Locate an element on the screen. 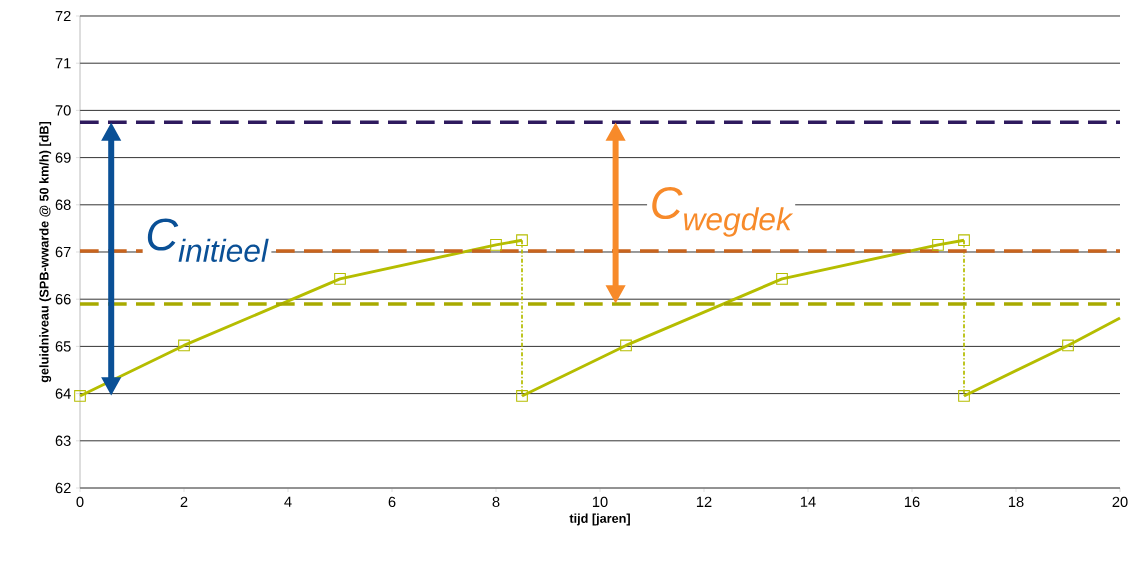  x-tick-label: 12 is located at coordinates (704, 501).